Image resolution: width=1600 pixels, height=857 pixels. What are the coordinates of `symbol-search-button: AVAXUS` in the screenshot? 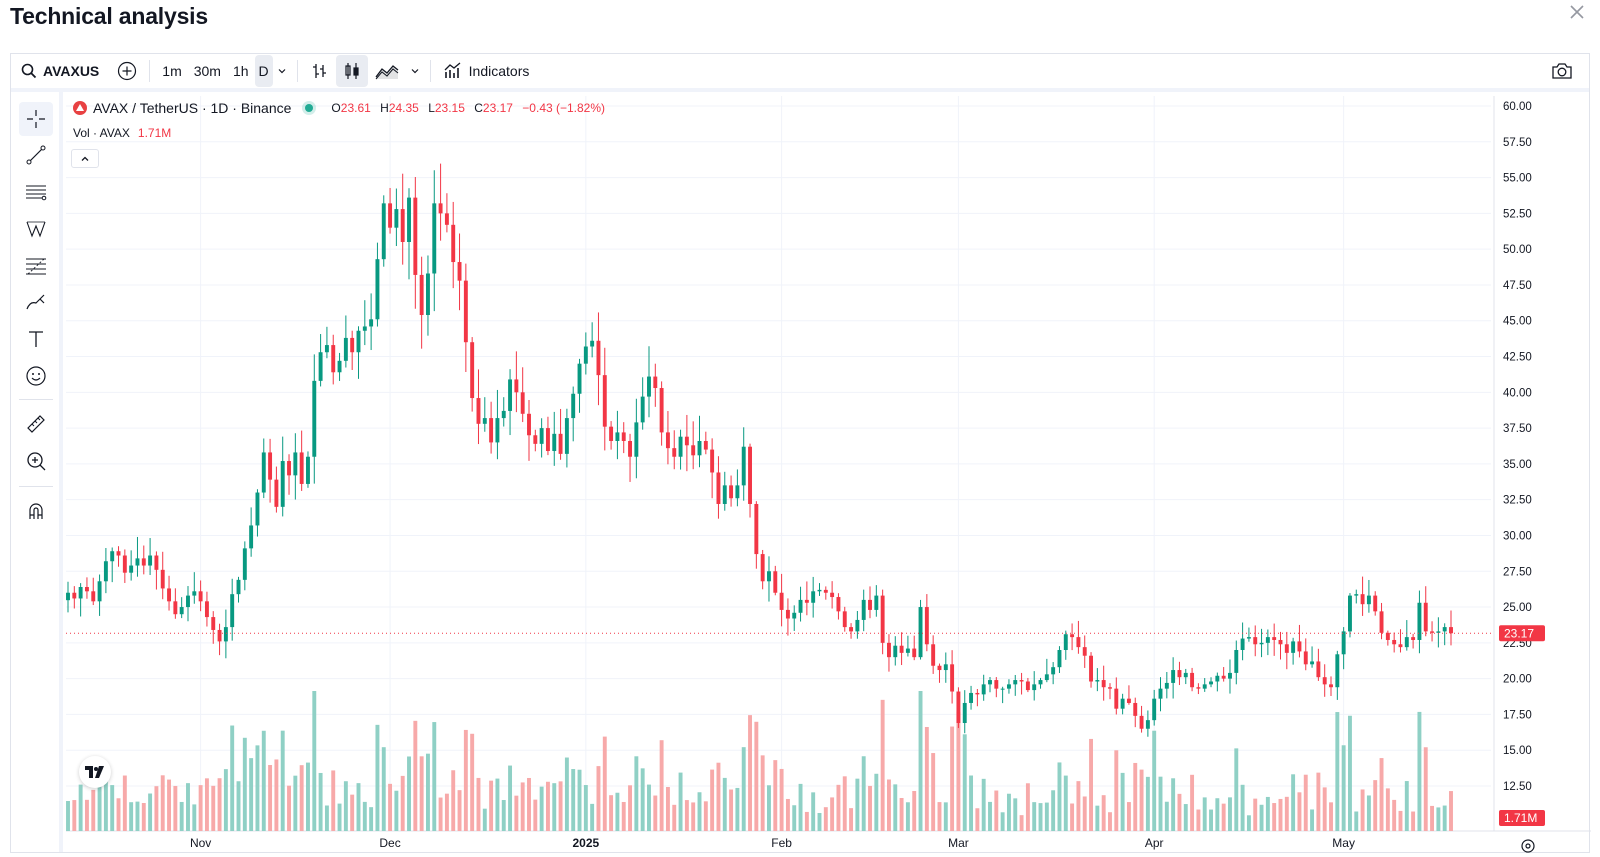 It's located at (60, 71).